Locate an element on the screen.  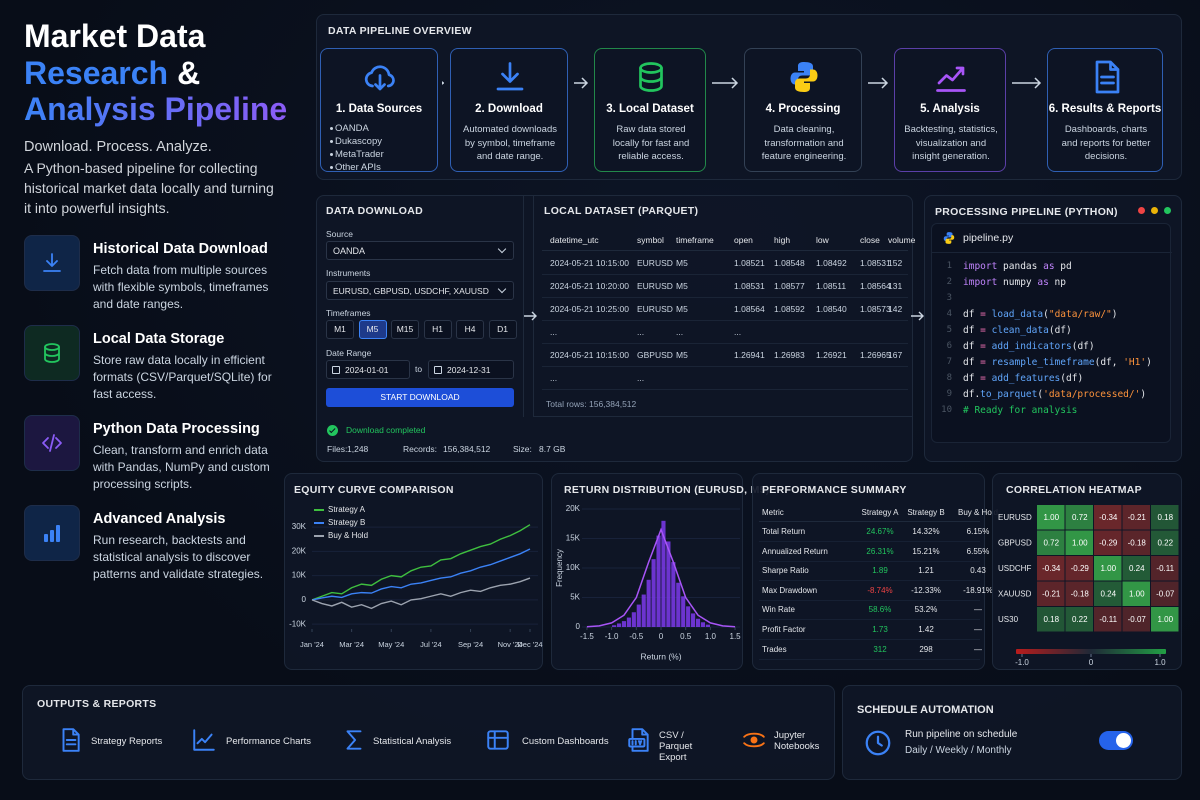
select: EURUSD, GBPUSD, USDCHF, XAUUSD is located at coordinates (420, 290).